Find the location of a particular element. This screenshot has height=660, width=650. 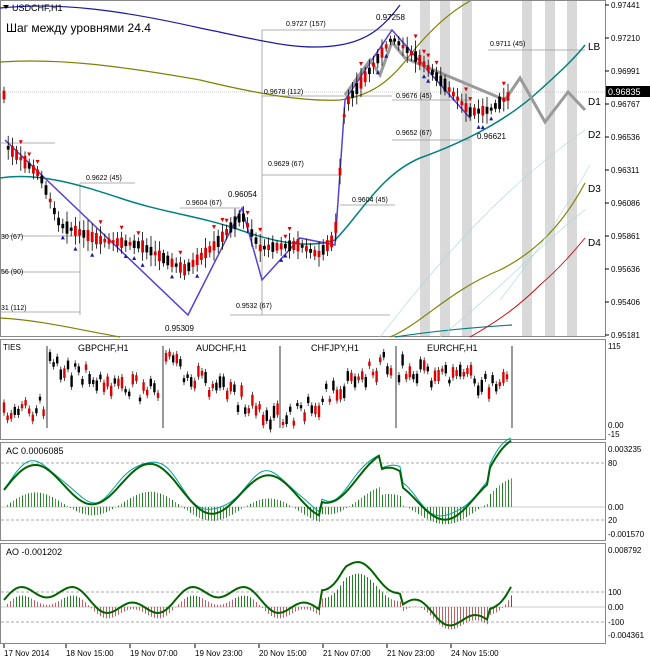

price-tick-label: 0.95181 is located at coordinates (625, 335).